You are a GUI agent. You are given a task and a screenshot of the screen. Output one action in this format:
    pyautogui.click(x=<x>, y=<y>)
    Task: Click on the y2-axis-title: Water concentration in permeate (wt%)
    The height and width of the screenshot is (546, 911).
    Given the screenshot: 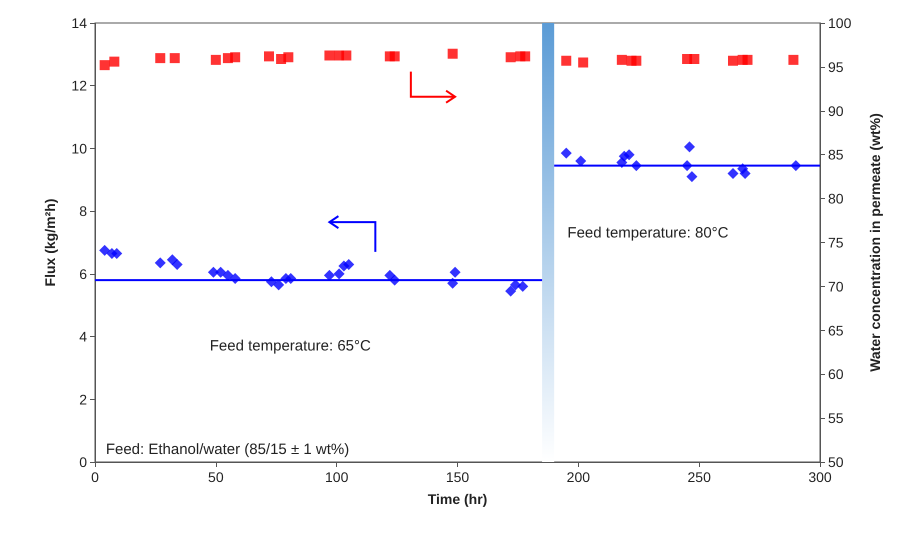 What is the action you would take?
    pyautogui.click(x=875, y=242)
    